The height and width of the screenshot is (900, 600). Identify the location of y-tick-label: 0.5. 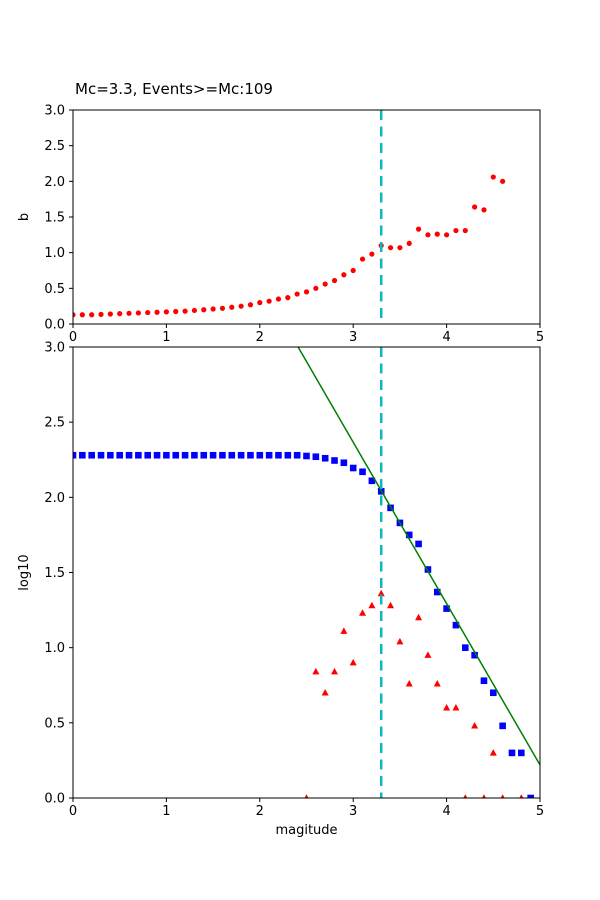
(54, 723).